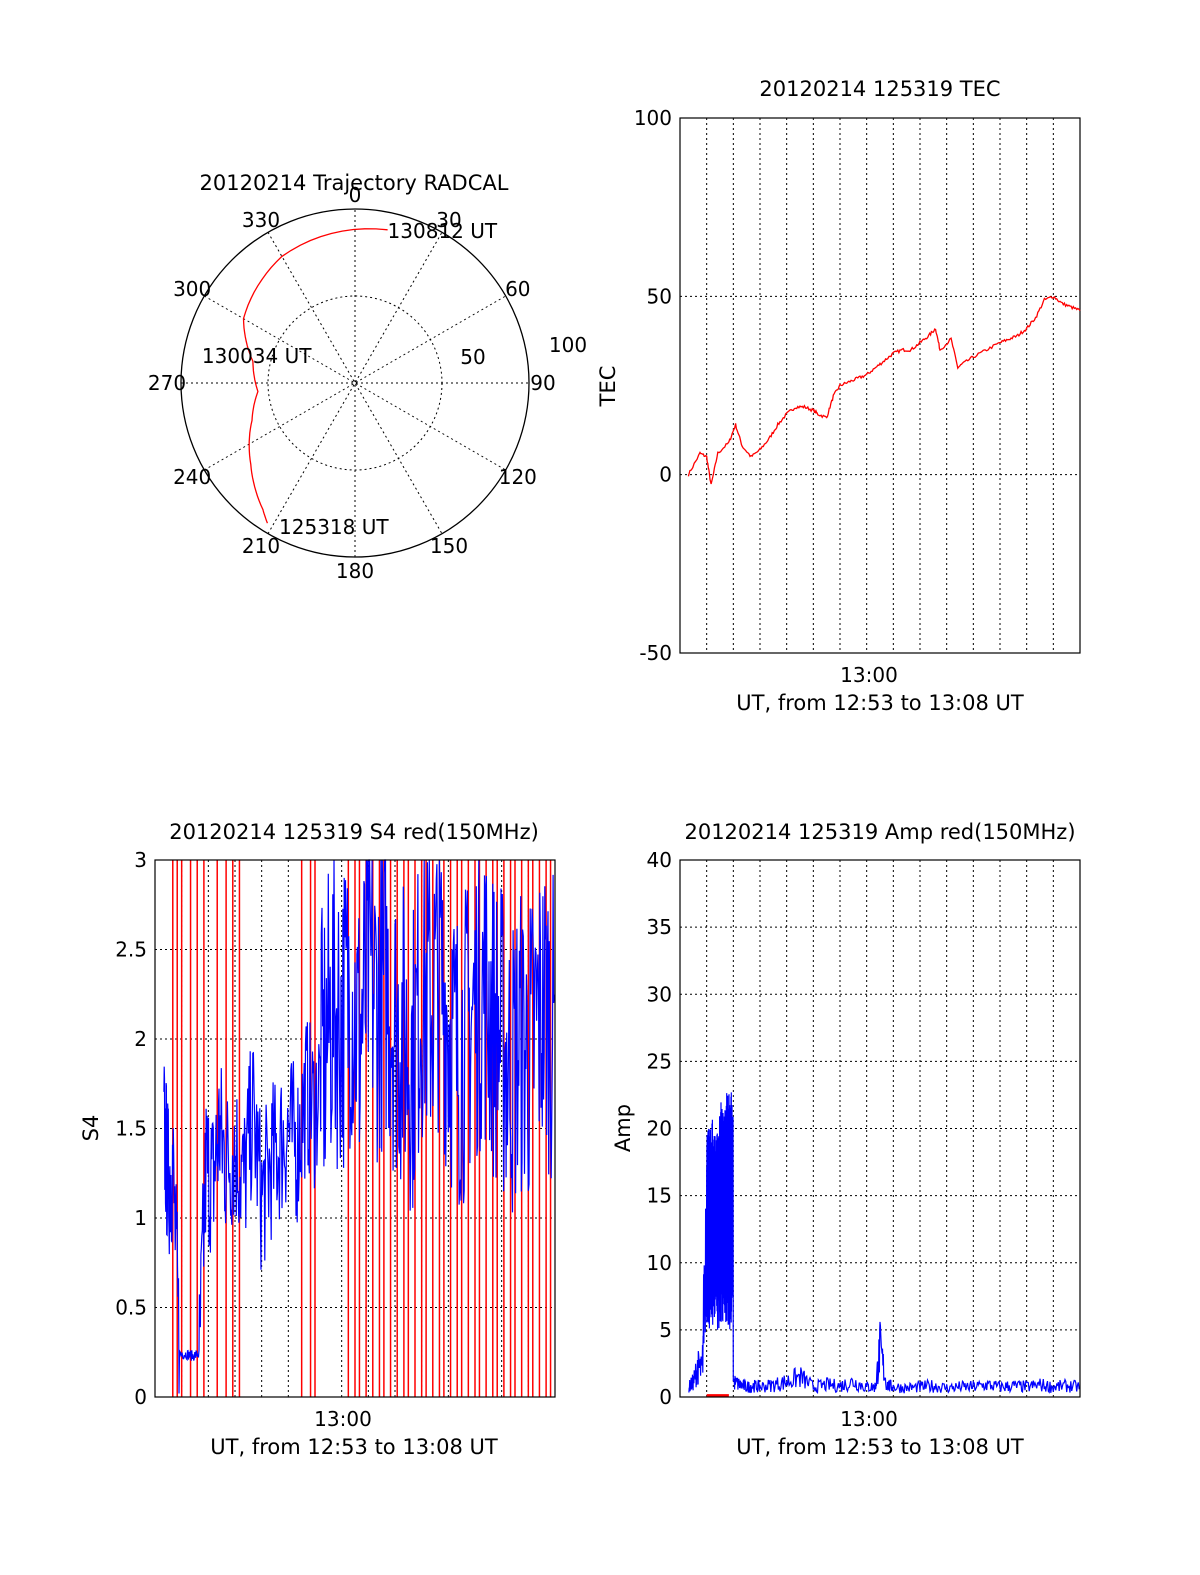 The height and width of the screenshot is (1575, 1200). What do you see at coordinates (140, 1039) in the screenshot?
I see `y-tick-label: 2` at bounding box center [140, 1039].